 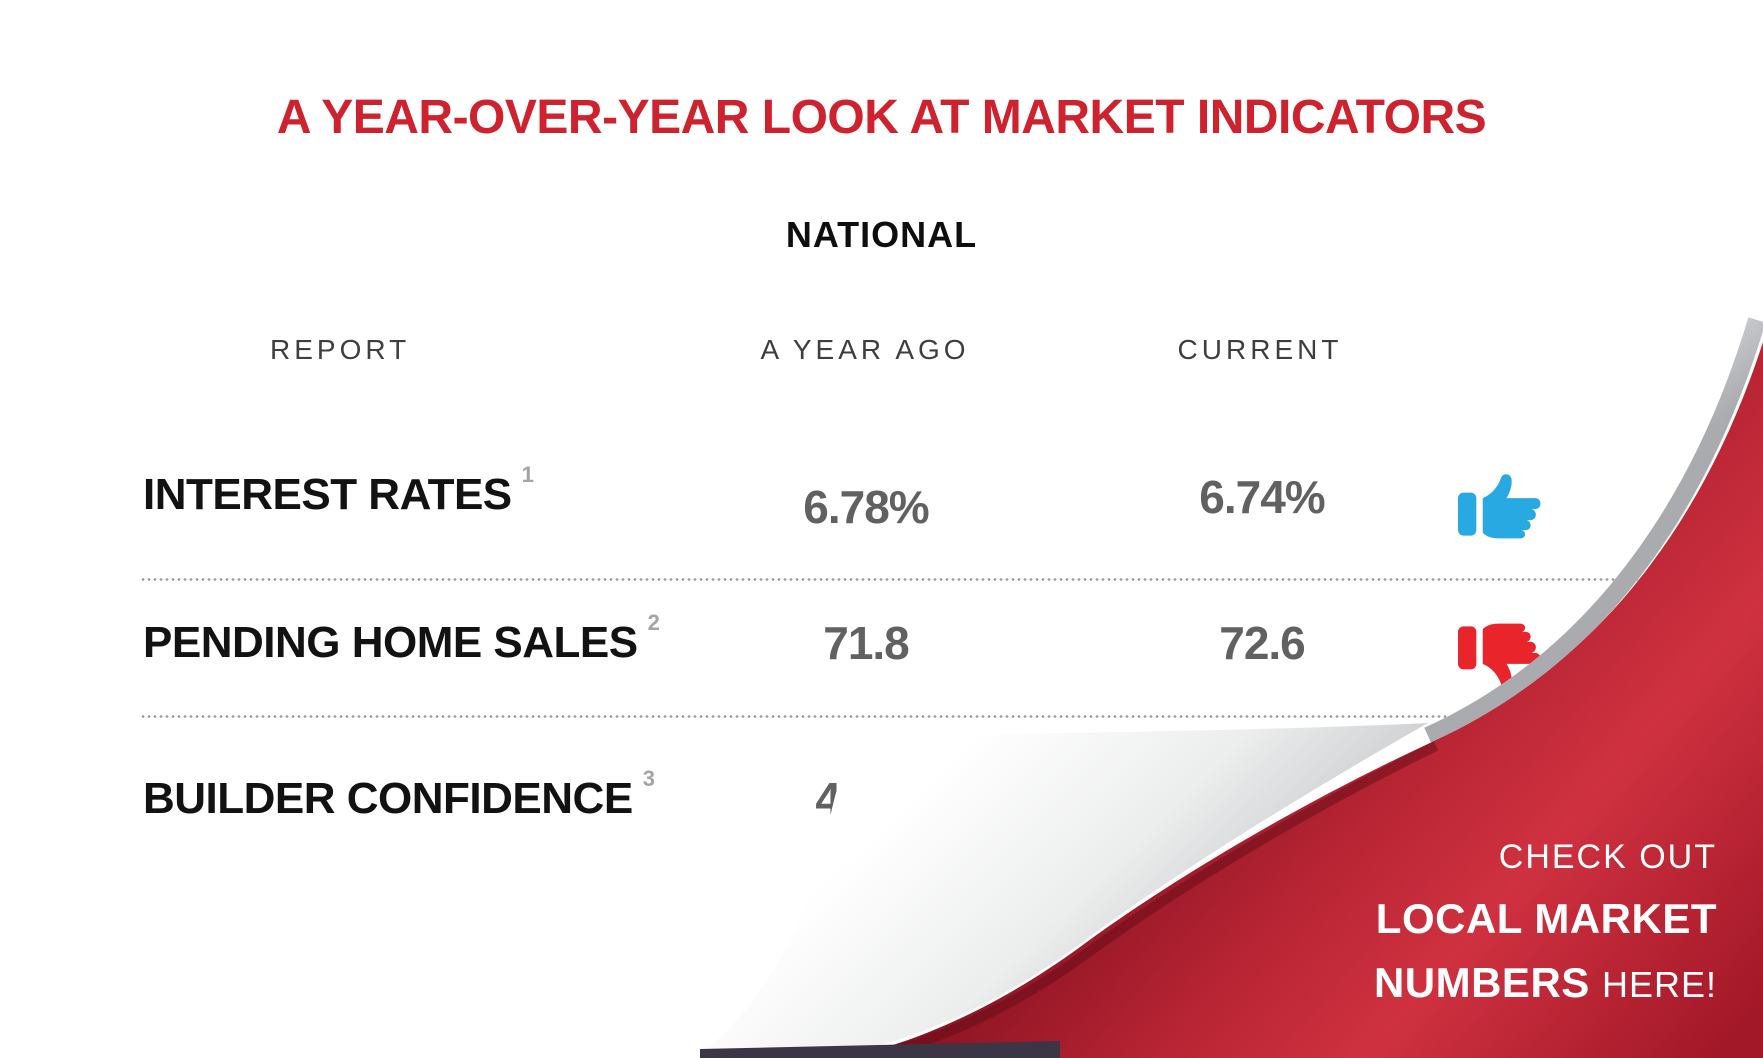 What do you see at coordinates (1546, 918) in the screenshot?
I see `cta-line-2: LOCAL MARKET` at bounding box center [1546, 918].